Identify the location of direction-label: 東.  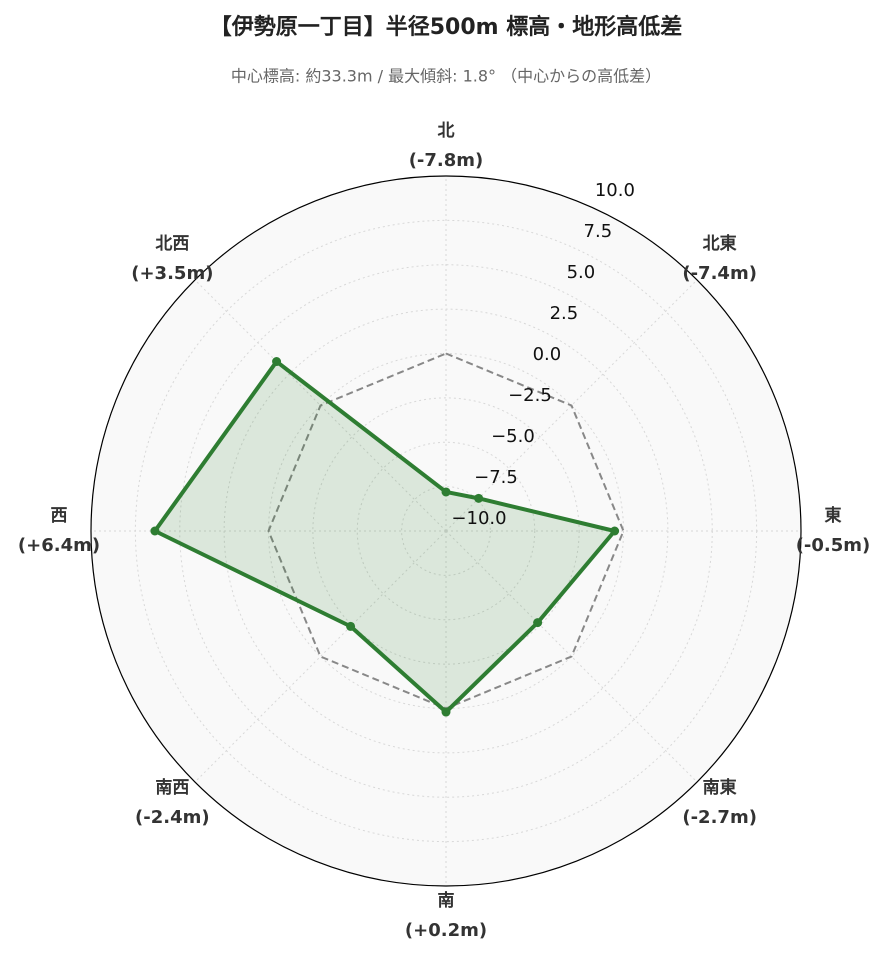
(833, 515).